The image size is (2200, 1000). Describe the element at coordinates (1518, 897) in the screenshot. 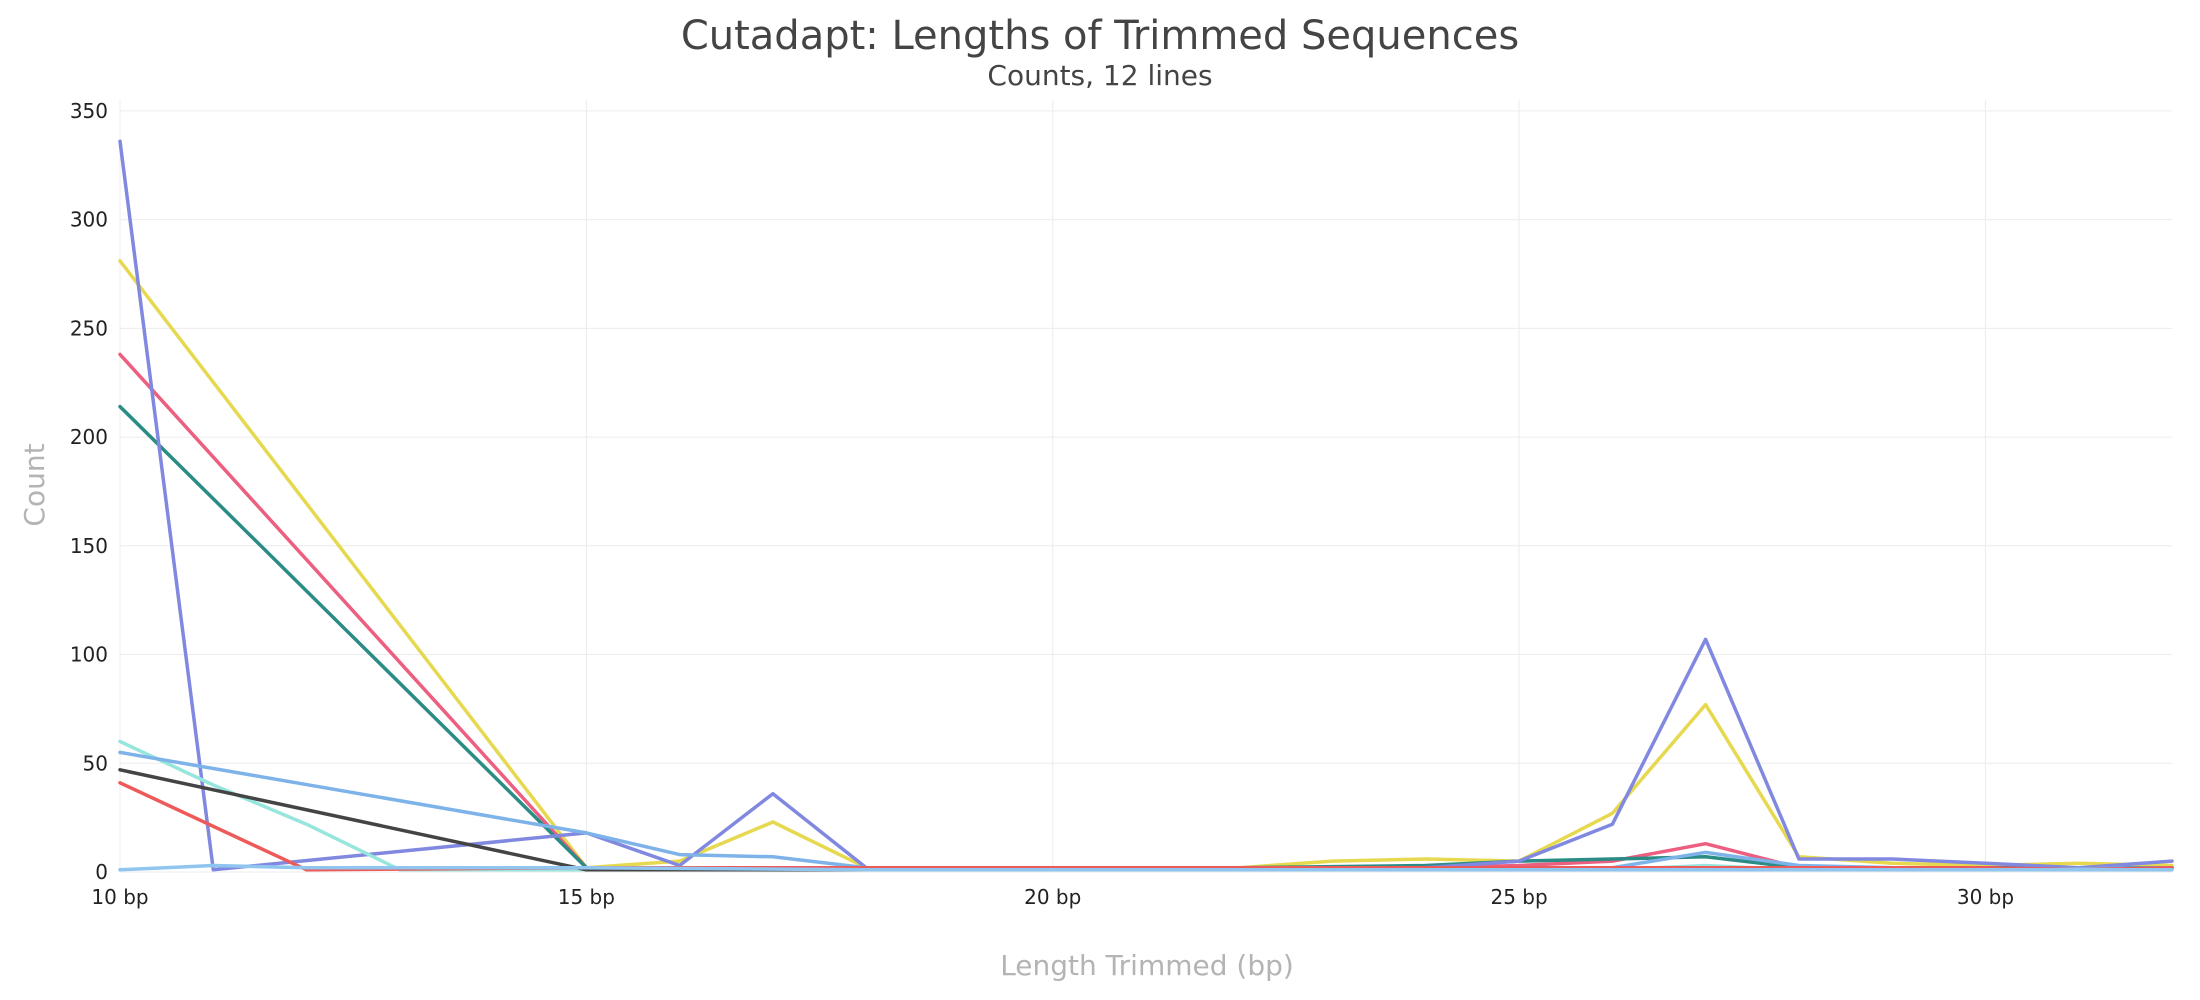

I see `x-tick-label: 25 bp` at that location.